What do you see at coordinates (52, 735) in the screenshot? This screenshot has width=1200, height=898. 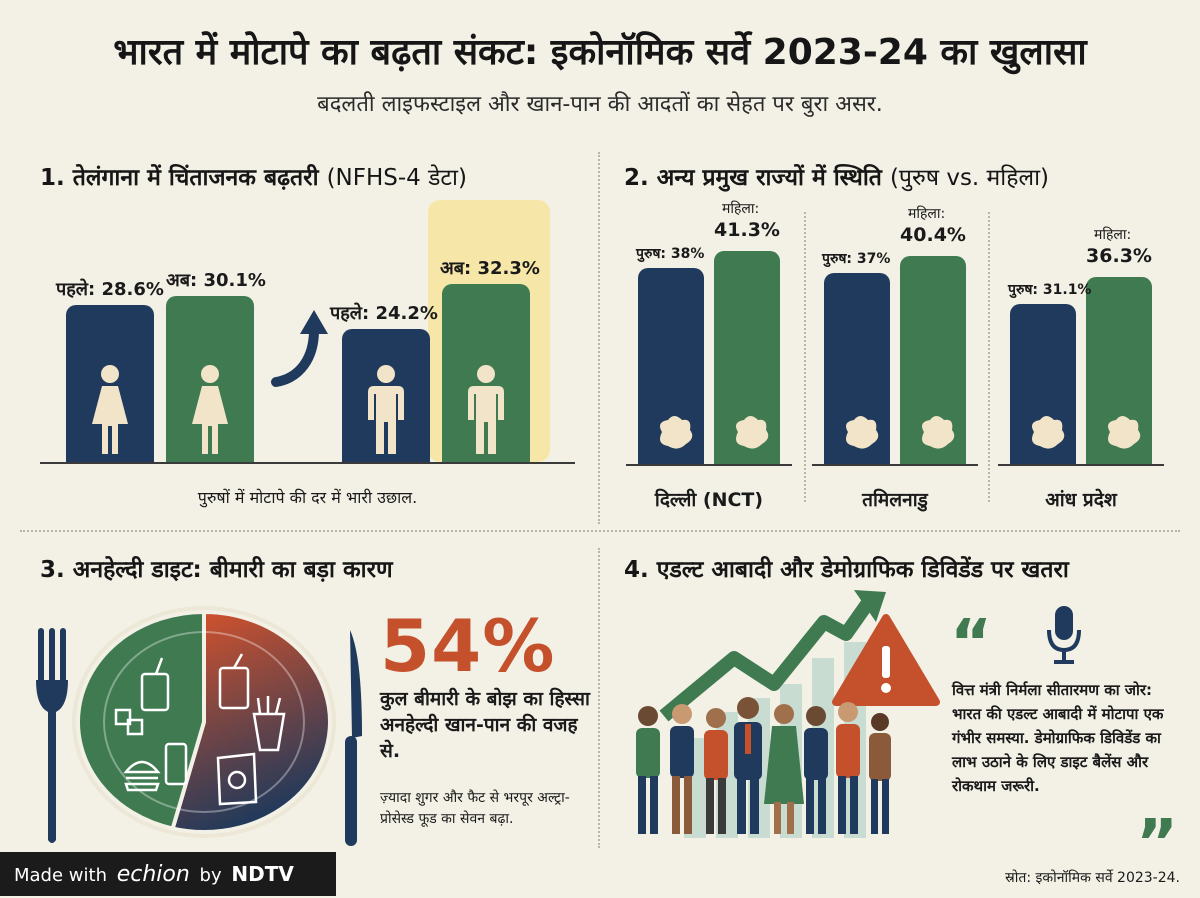 I see `fork-icon` at bounding box center [52, 735].